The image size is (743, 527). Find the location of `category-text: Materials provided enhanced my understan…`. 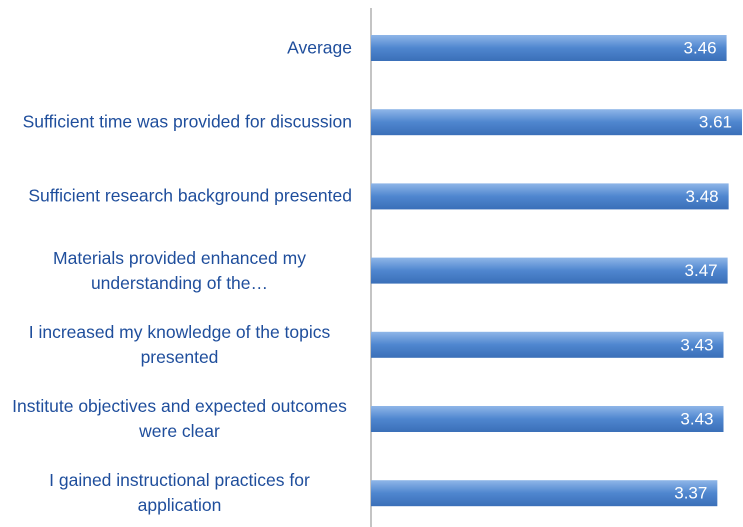

category-text: Materials provided enhanced my understan… is located at coordinates (179, 270).